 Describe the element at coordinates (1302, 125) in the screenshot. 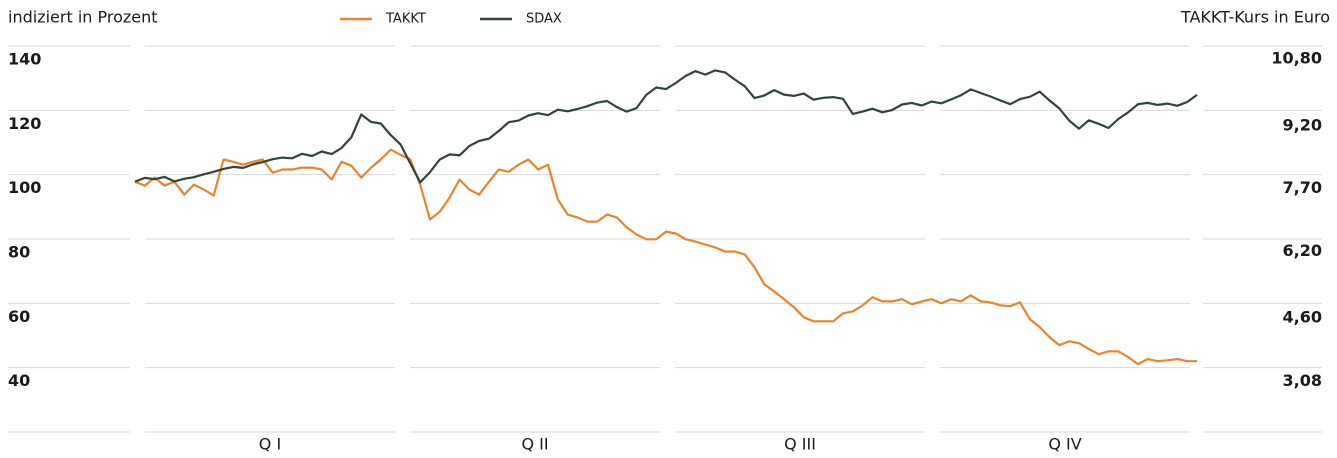

I see `y2-tick-label: 9,20` at that location.